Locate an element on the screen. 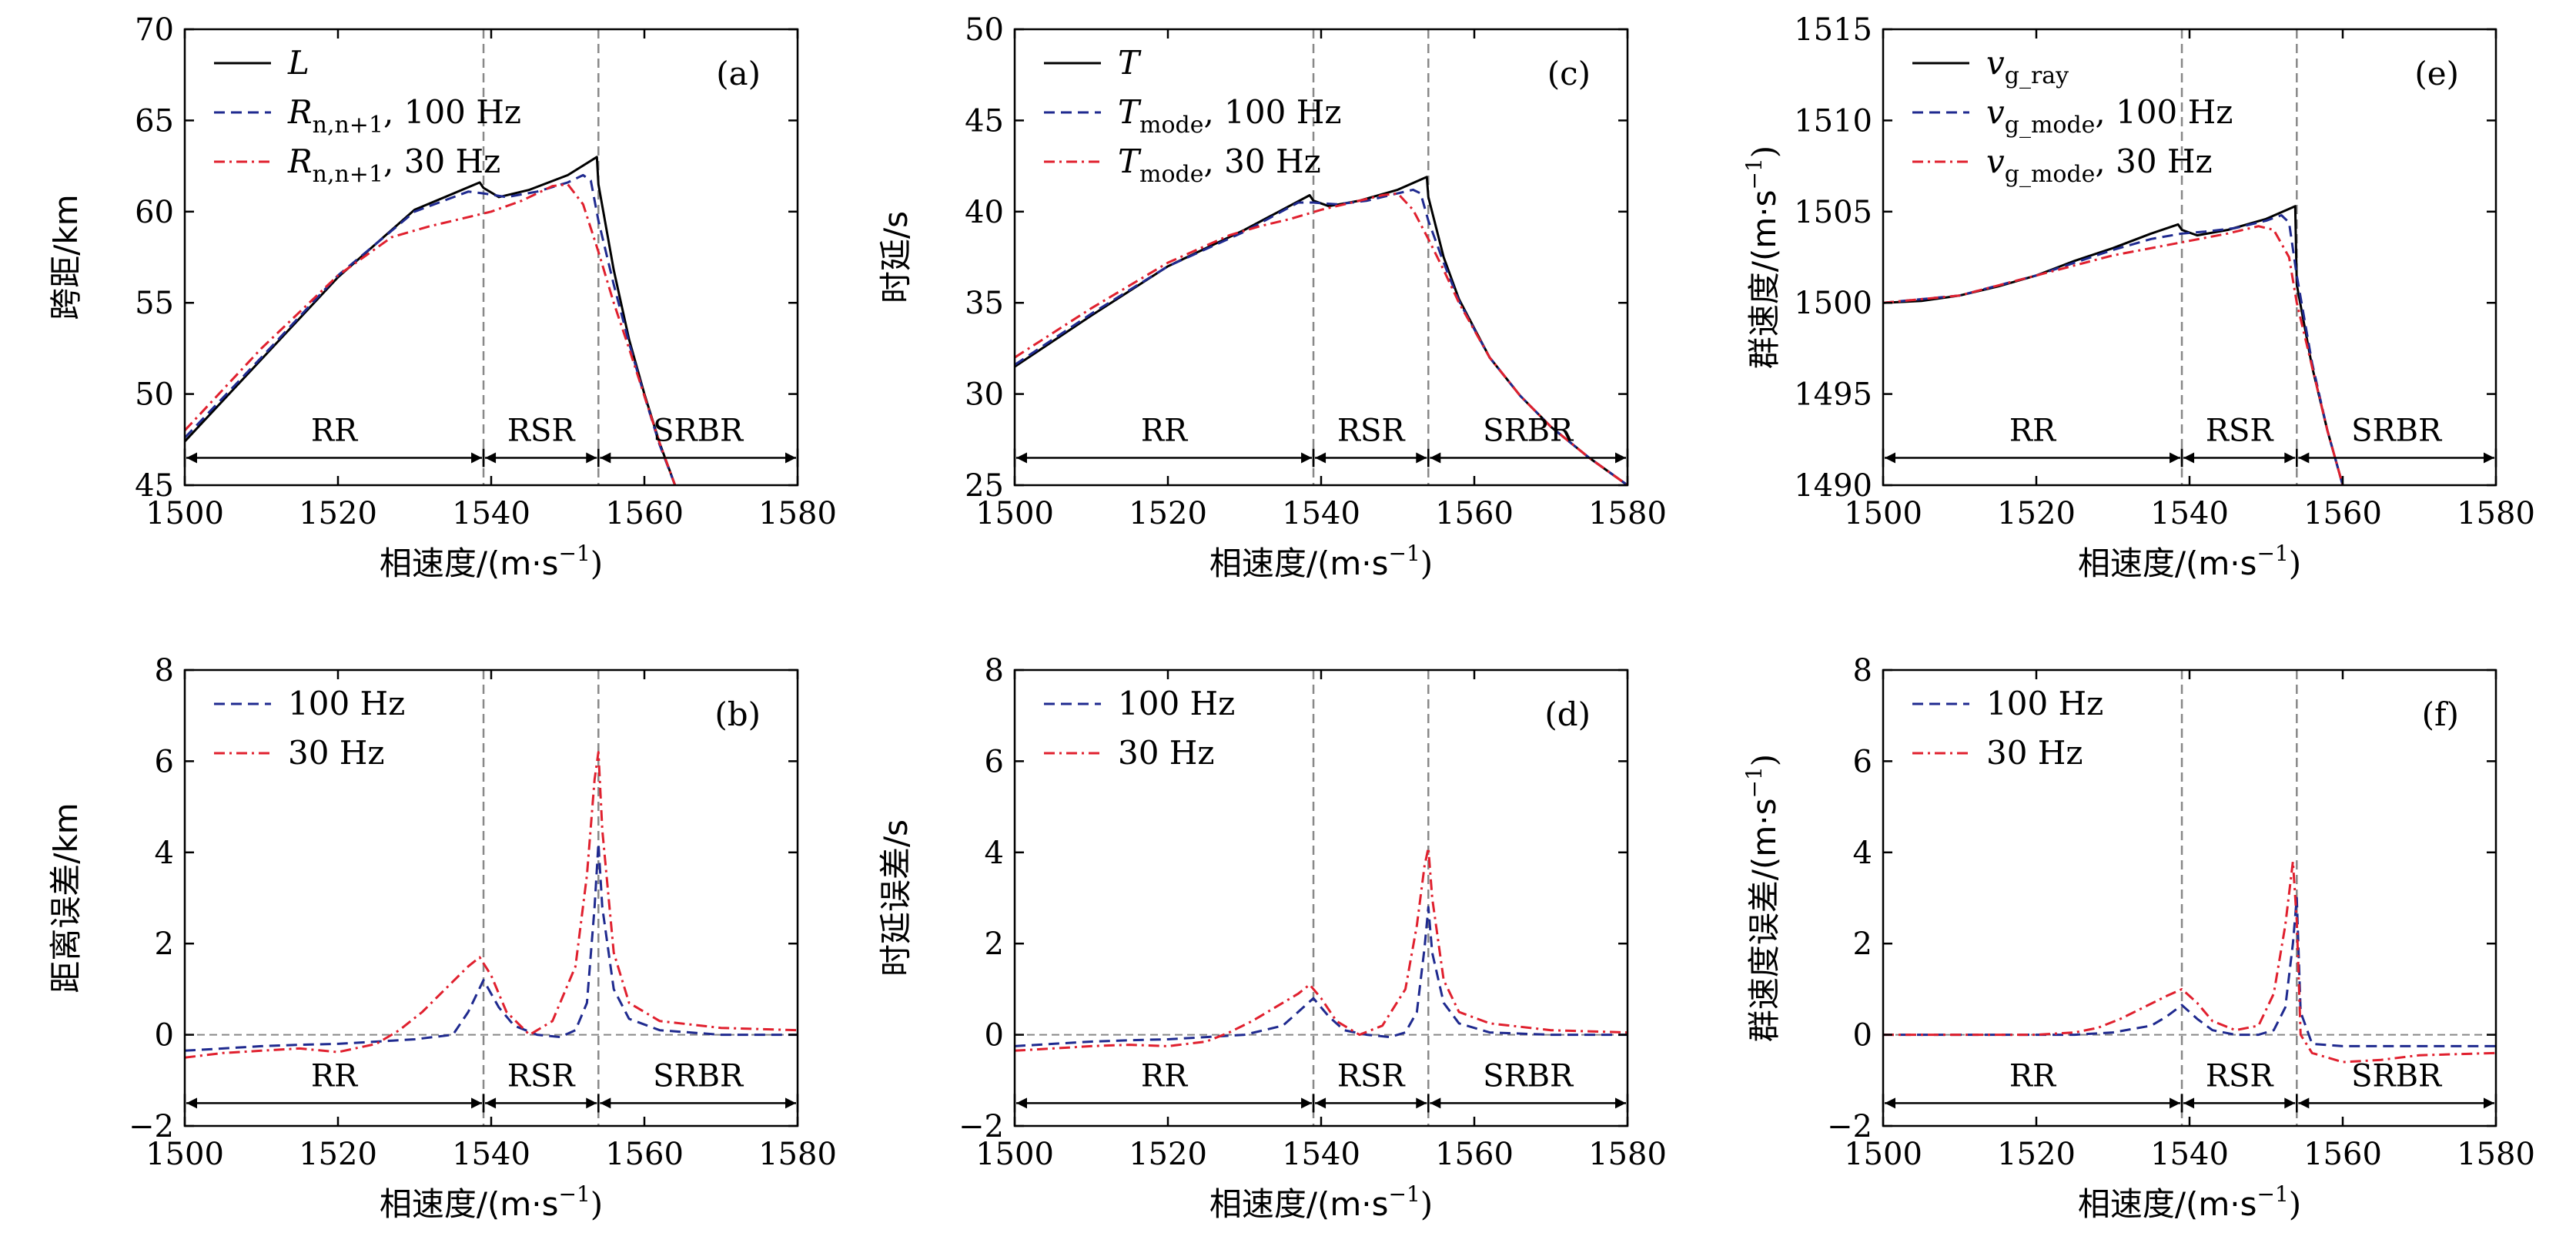 The height and width of the screenshot is (1243, 2576). y-tick-label: 35 is located at coordinates (985, 303).